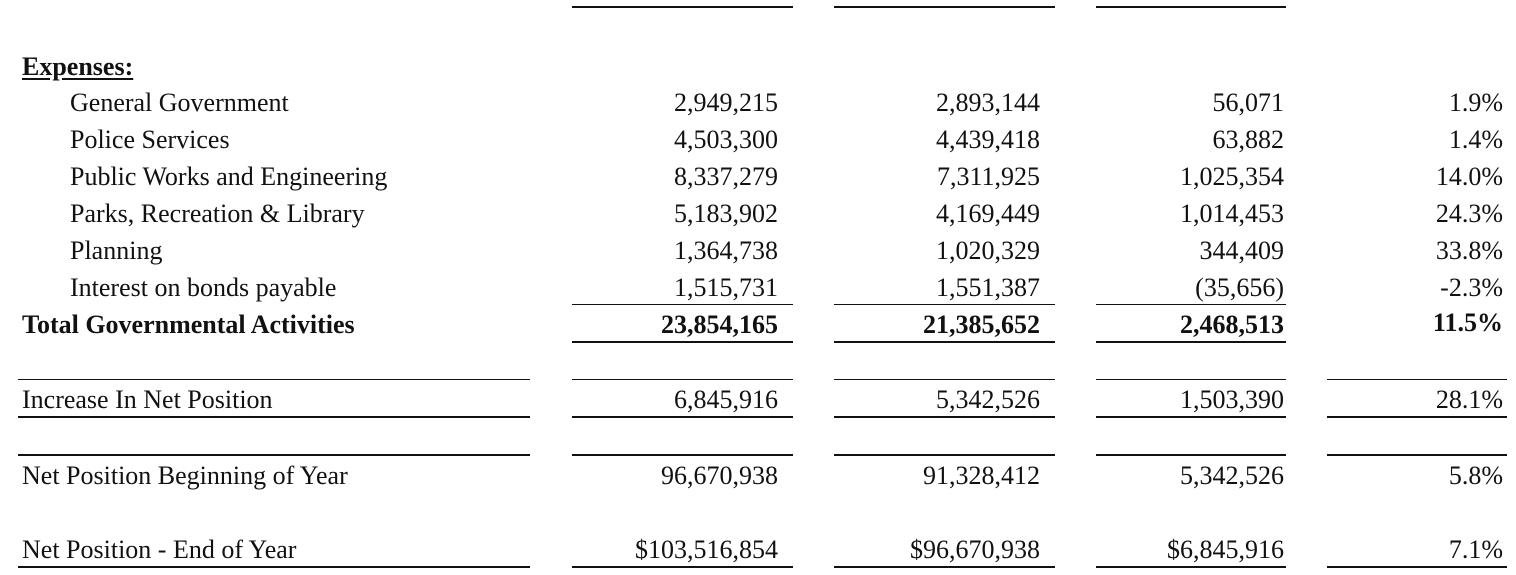  I want to click on increase-percent: 28.1%, so click(1469, 399).